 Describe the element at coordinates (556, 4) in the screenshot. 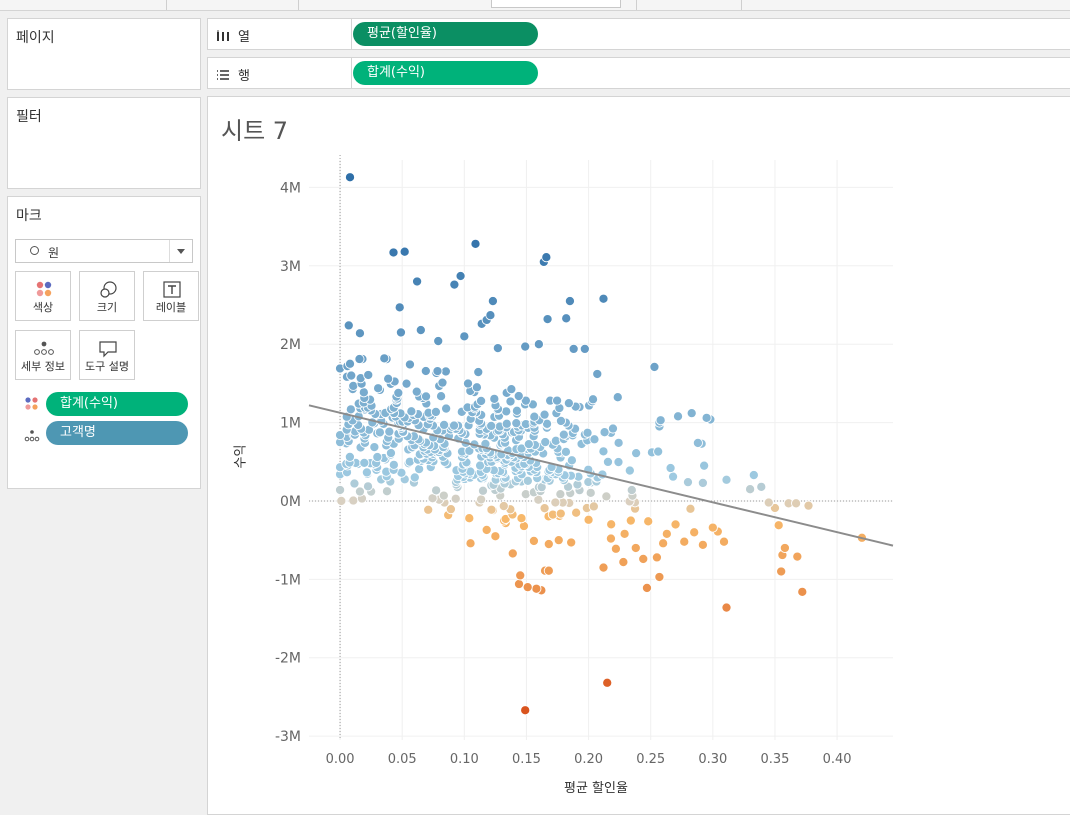

I see `toolbar-field` at that location.